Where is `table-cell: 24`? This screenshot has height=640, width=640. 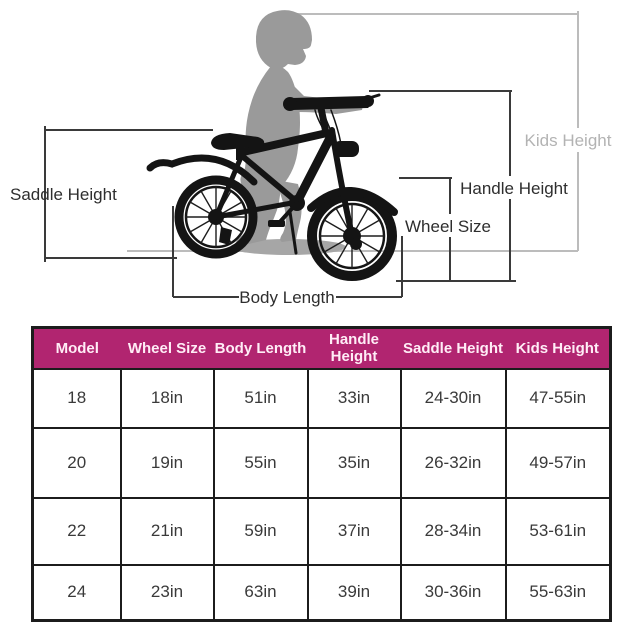
table-cell: 24 is located at coordinates (76, 592).